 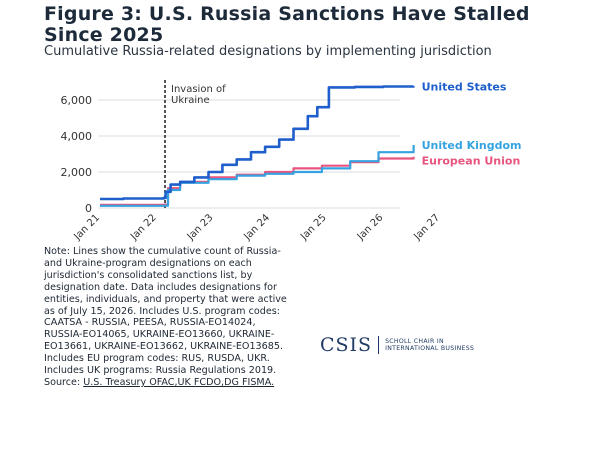 What do you see at coordinates (86, 227) in the screenshot?
I see `x-tick-label: Jan 21` at bounding box center [86, 227].